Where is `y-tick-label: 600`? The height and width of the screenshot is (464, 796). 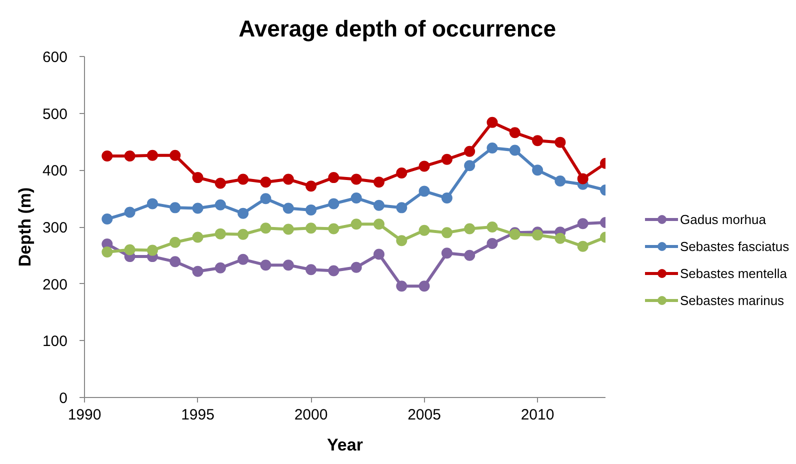
y-tick-label: 600 is located at coordinates (55, 57).